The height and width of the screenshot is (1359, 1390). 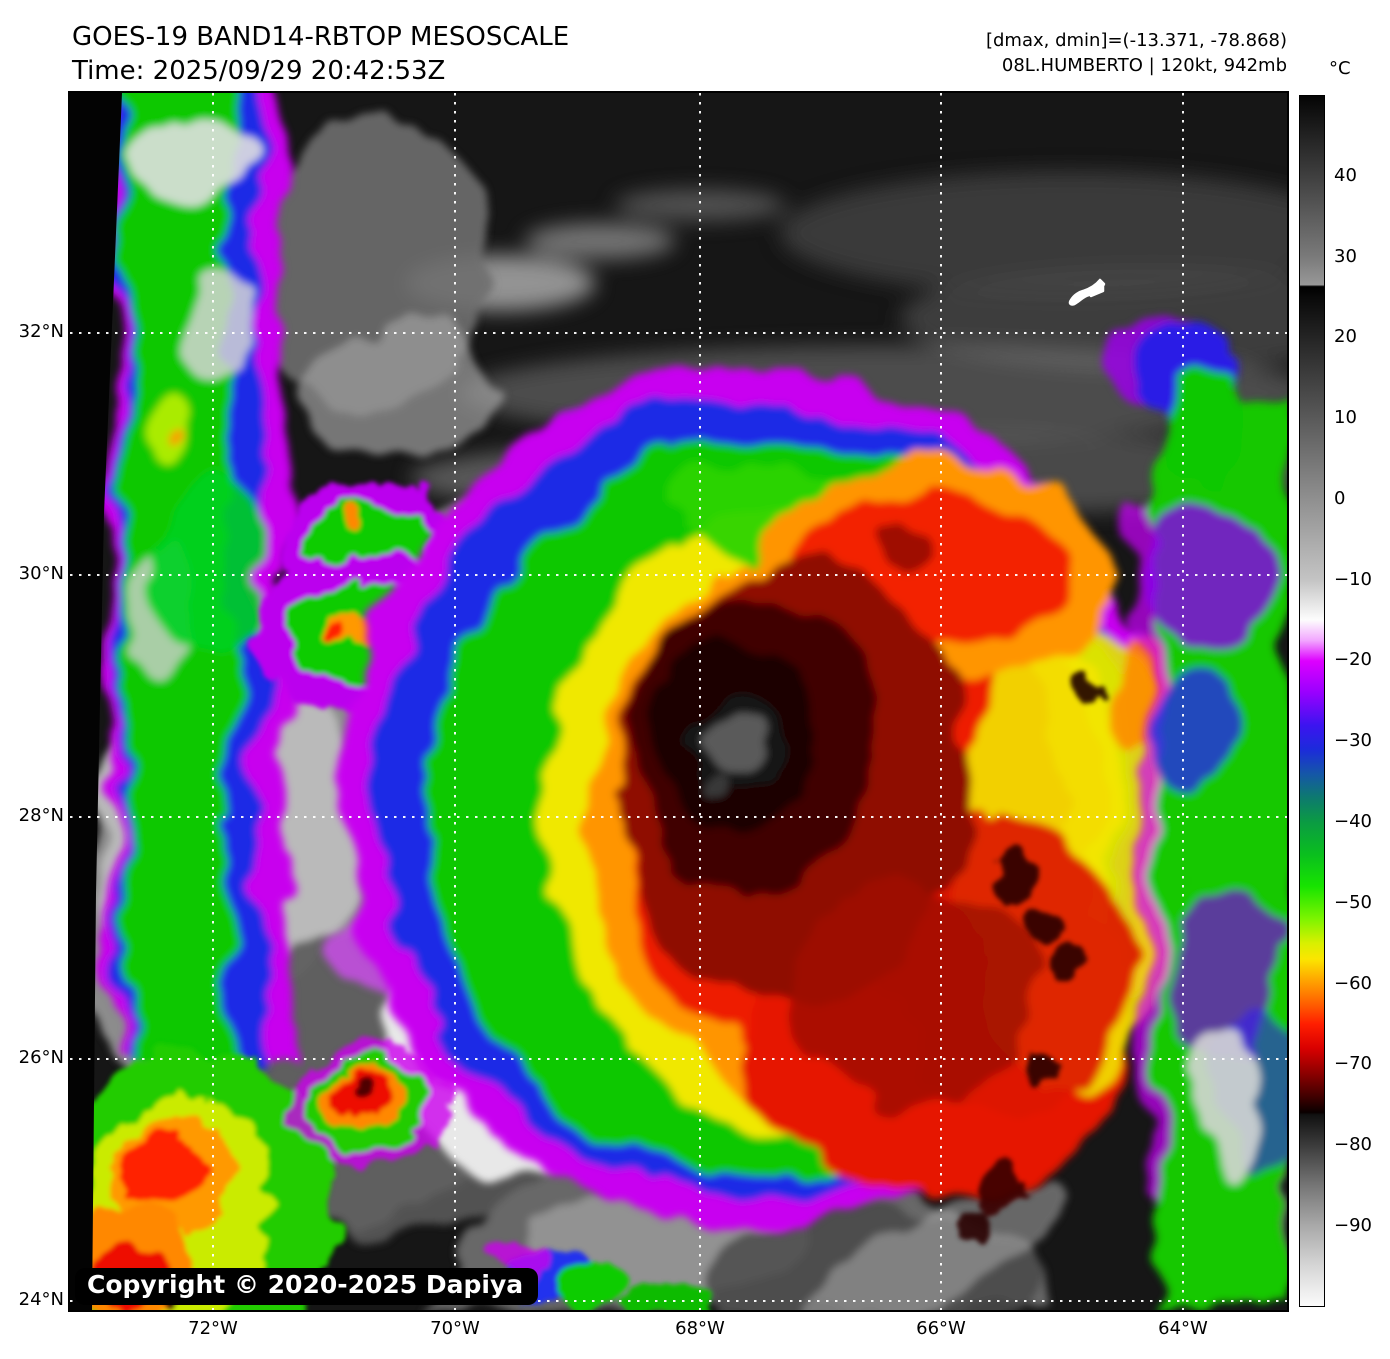 What do you see at coordinates (1345, 336) in the screenshot?
I see `colorbar-tick: 20` at bounding box center [1345, 336].